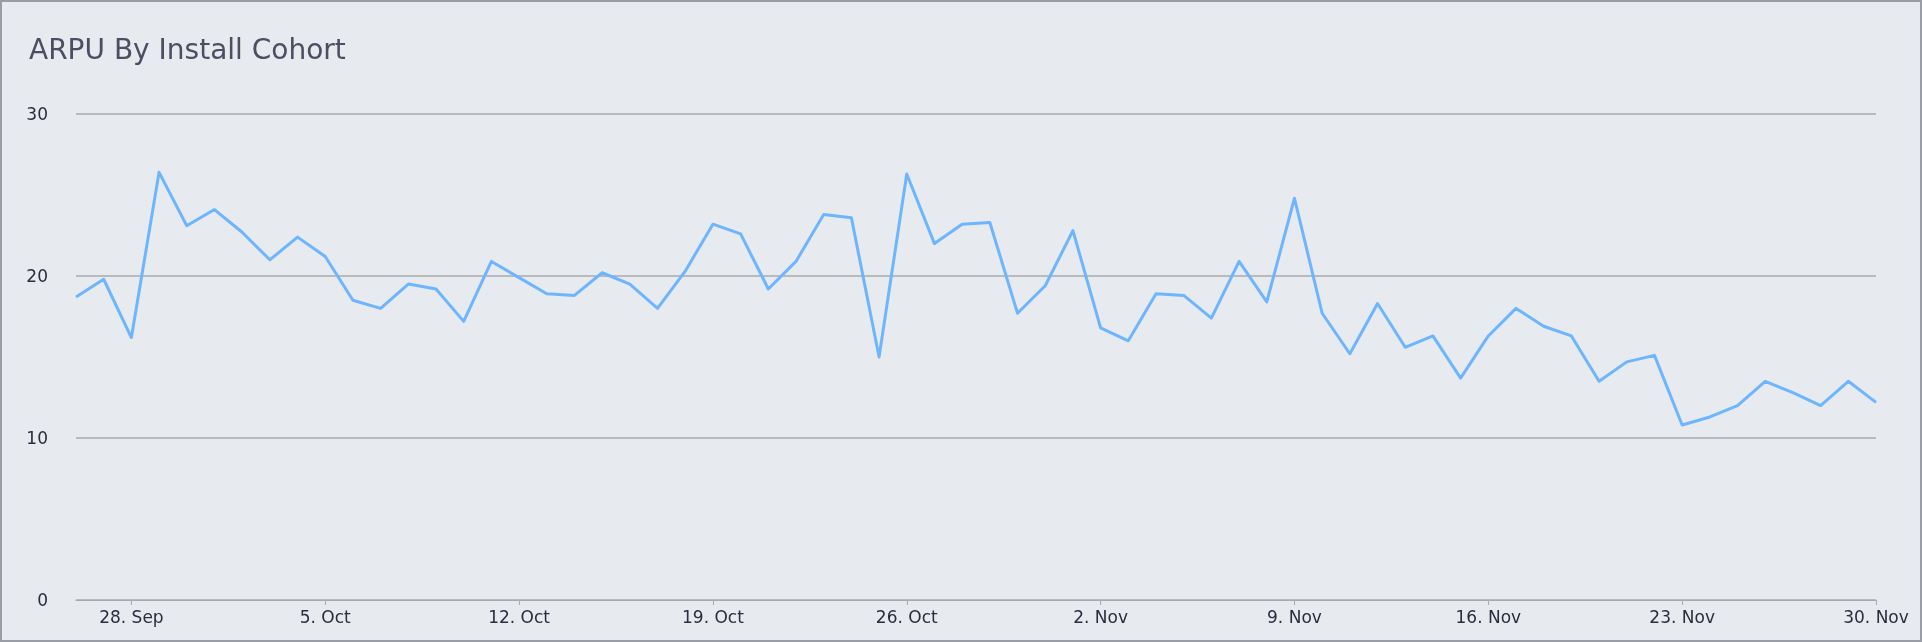 The image size is (1922, 642). Describe the element at coordinates (907, 616) in the screenshot. I see `x-tick-label: 26. Oct` at that location.